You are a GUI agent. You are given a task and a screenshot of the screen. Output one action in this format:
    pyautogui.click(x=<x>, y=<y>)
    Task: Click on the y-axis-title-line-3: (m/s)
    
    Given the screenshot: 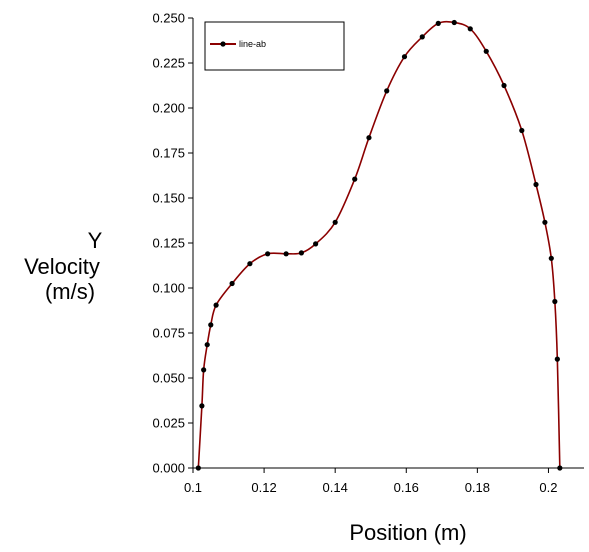 What is the action you would take?
    pyautogui.click(x=70, y=291)
    